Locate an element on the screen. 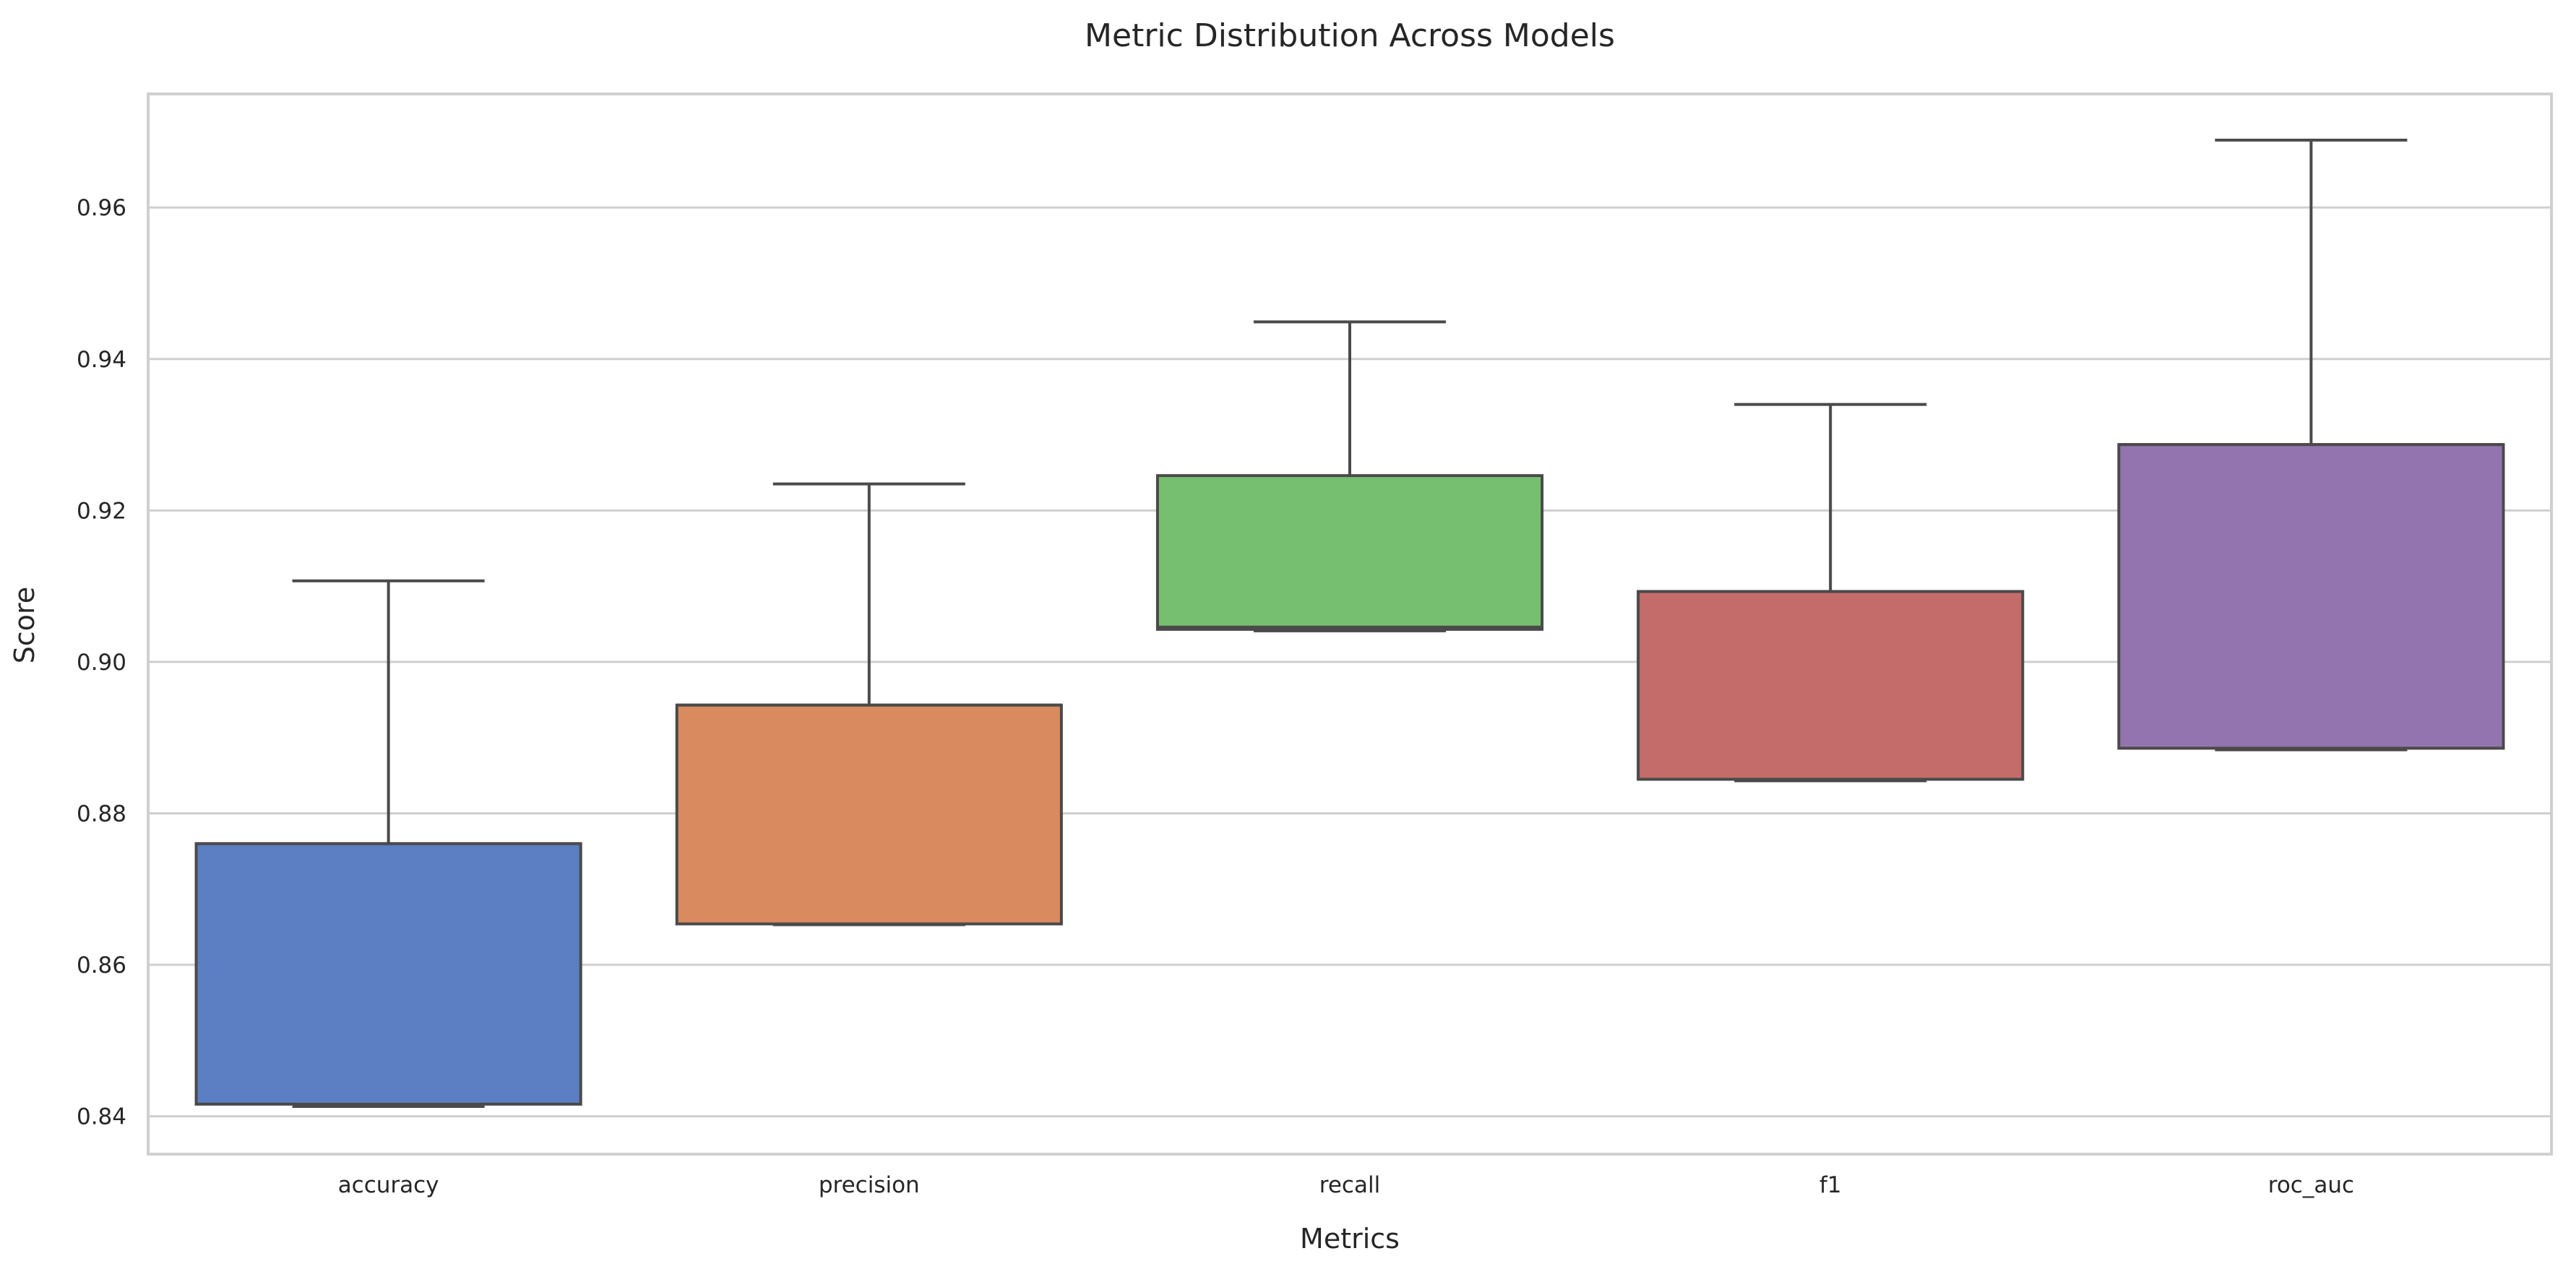  box-recall is located at coordinates (1349, 552).